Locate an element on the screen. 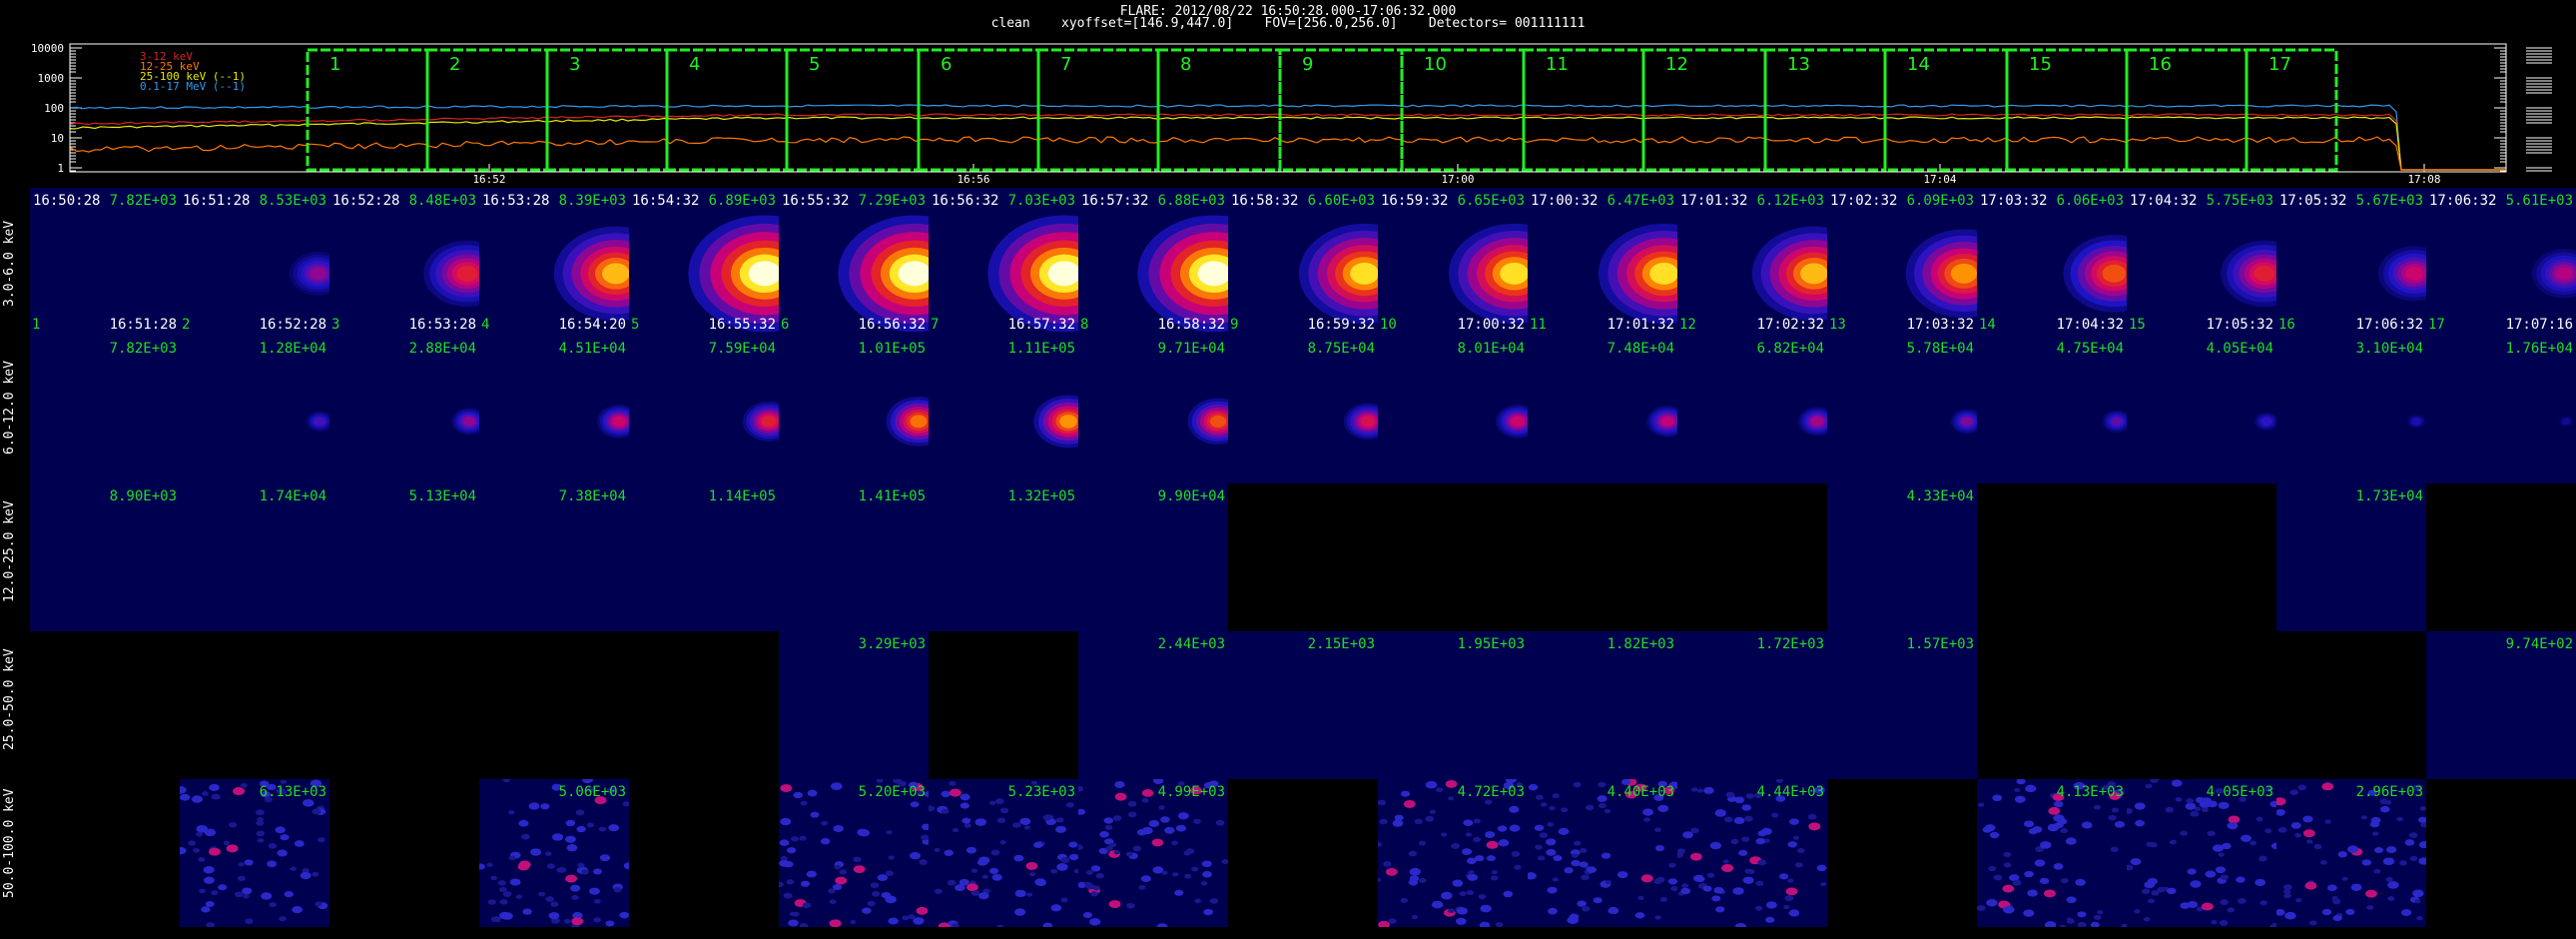  interval-end-time: 16:51:28 is located at coordinates (143, 325).